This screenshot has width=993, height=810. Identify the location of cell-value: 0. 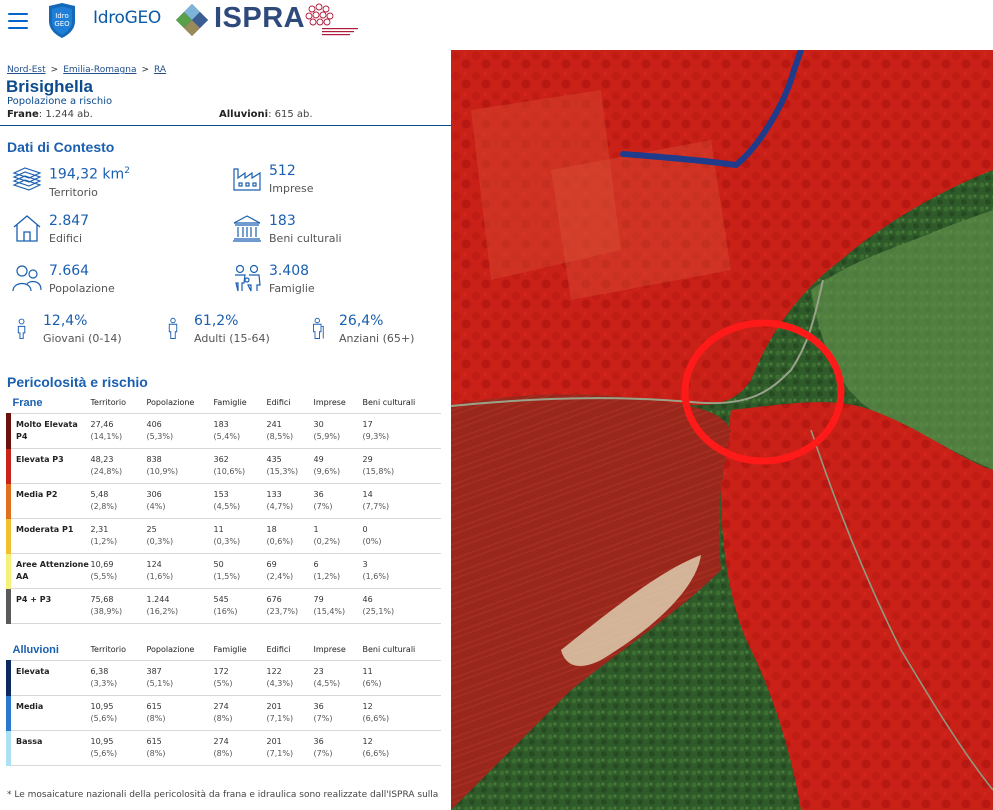
(365, 529).